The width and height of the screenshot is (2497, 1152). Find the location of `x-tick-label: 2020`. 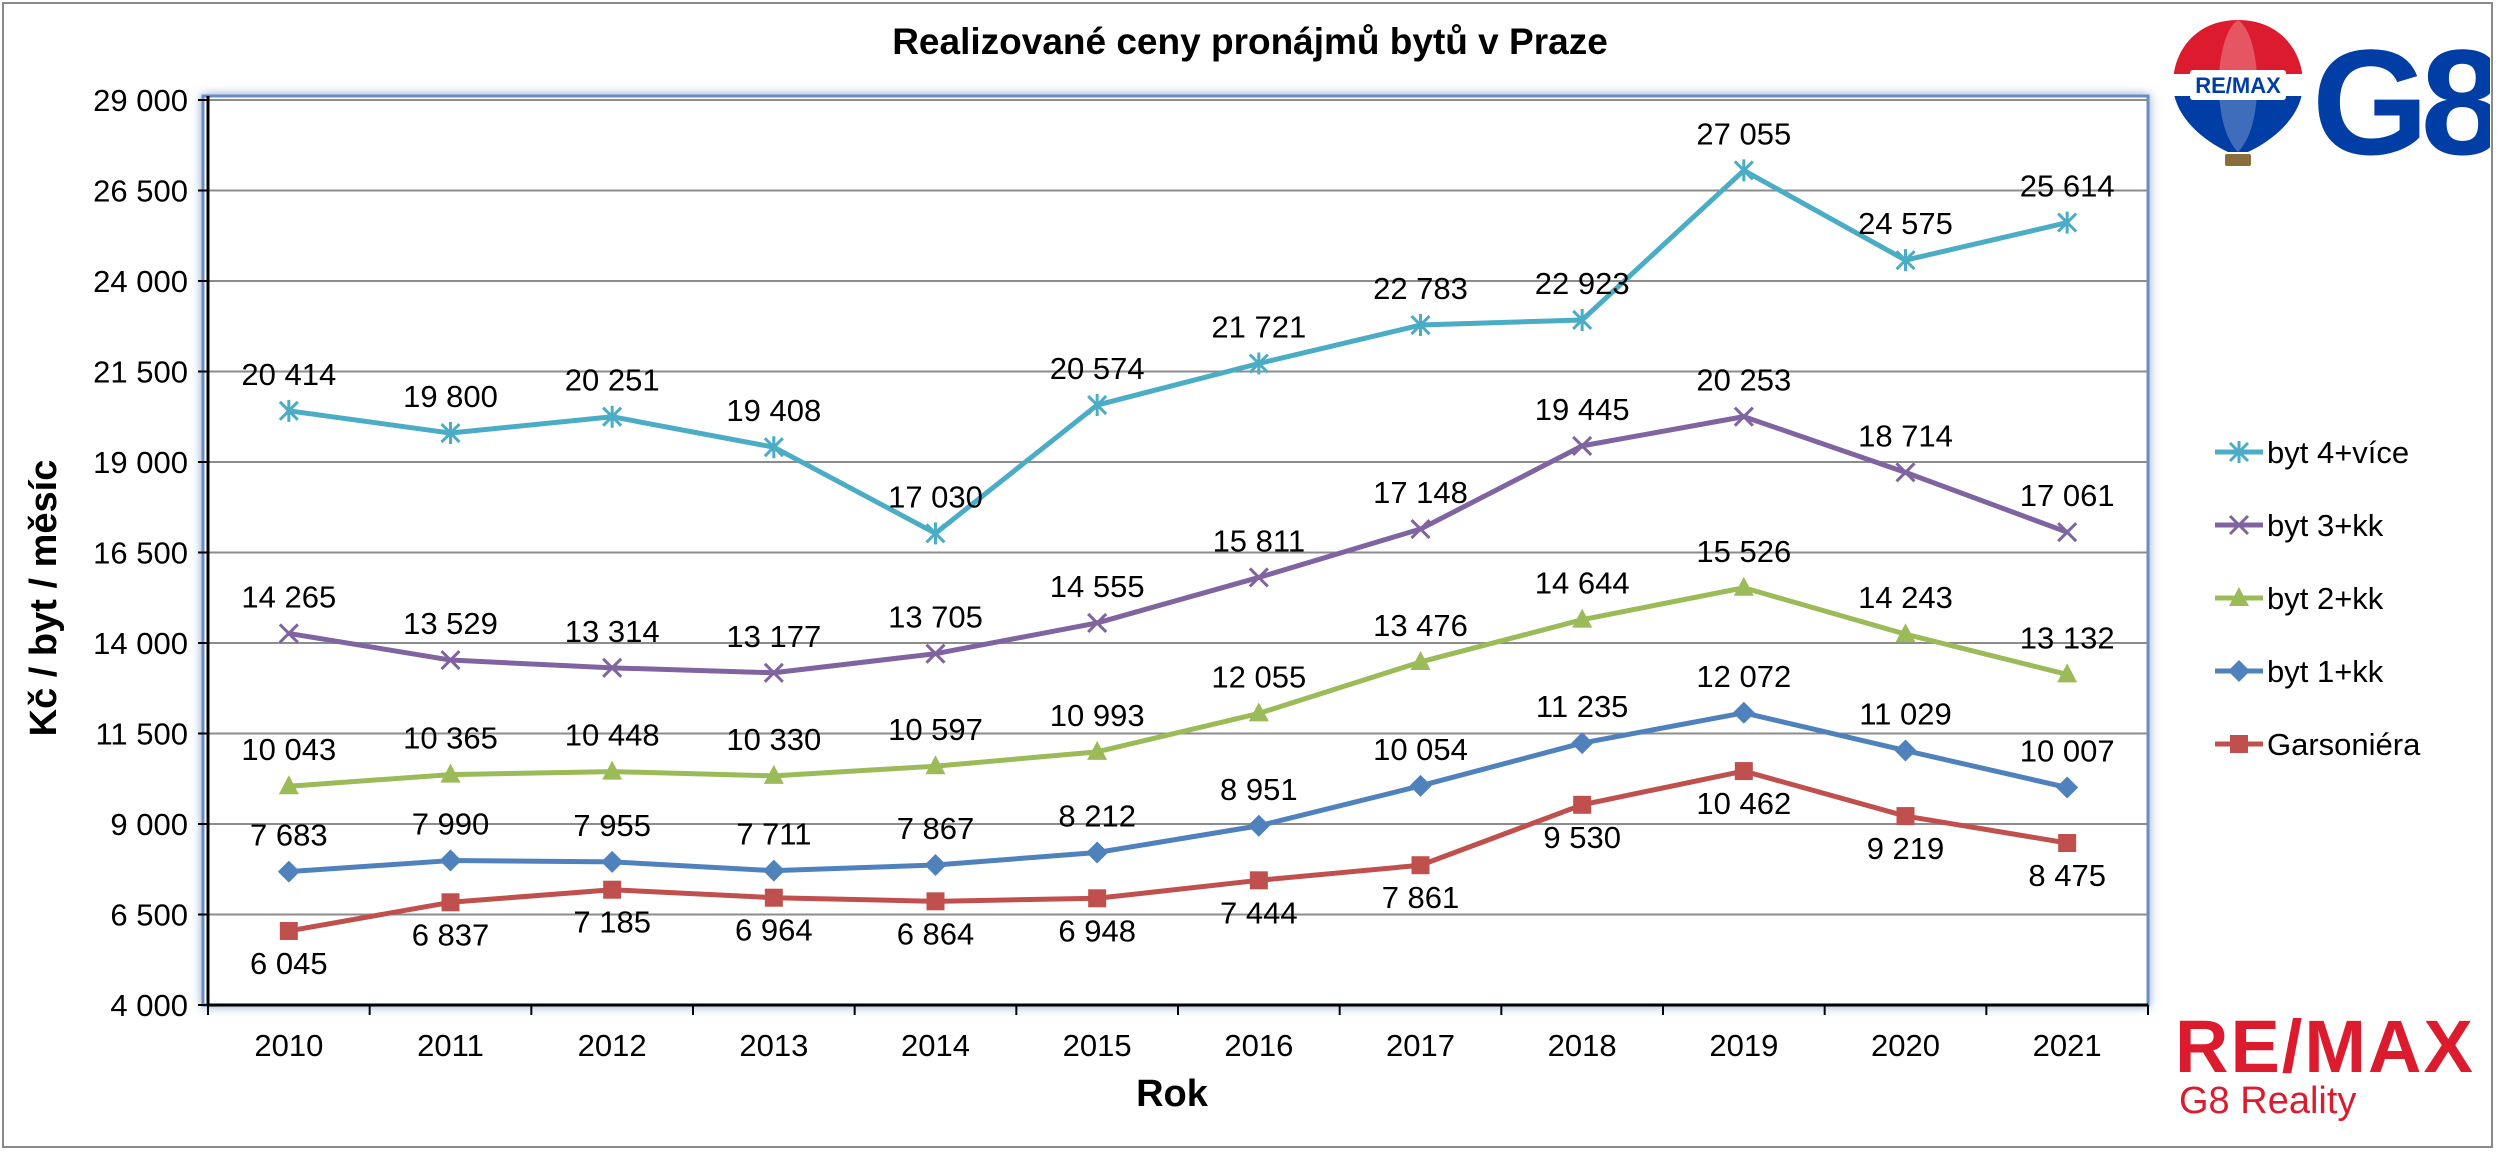

x-tick-label: 2020 is located at coordinates (1905, 1045).